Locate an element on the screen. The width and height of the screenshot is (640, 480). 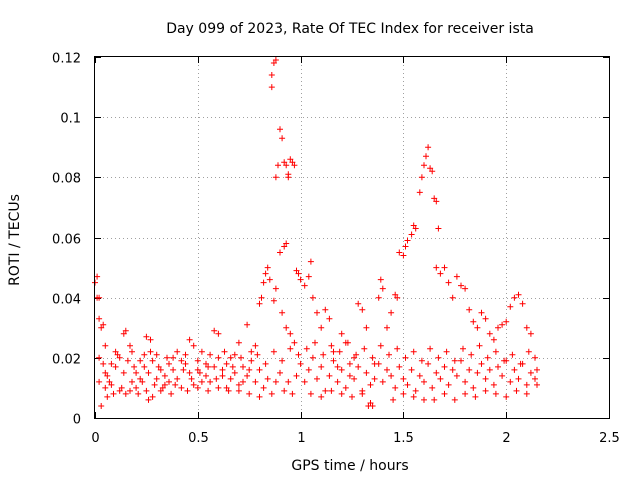
y-tick-label: 0.02 is located at coordinates (66, 360).